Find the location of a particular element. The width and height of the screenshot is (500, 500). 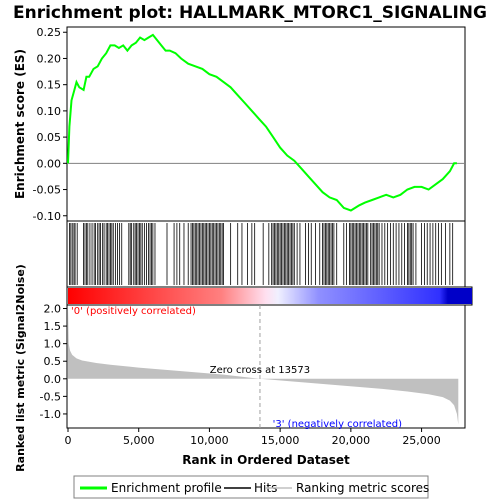

metric-y-tick-label: 2.0 is located at coordinates (53, 309).